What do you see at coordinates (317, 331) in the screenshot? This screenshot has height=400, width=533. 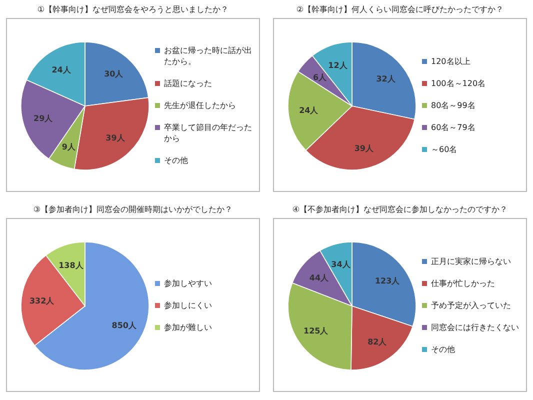 I see `data-label: 125人` at bounding box center [317, 331].